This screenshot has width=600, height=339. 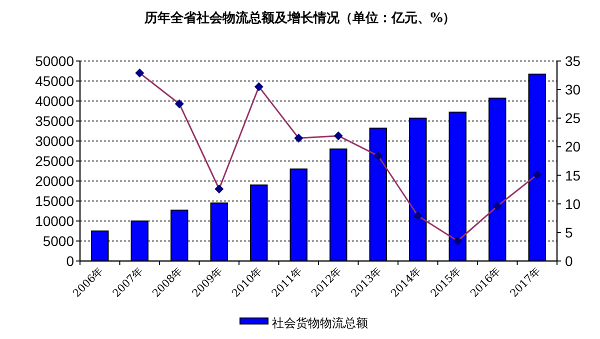 I want to click on y-tick-label: 25000, so click(x=54, y=161).